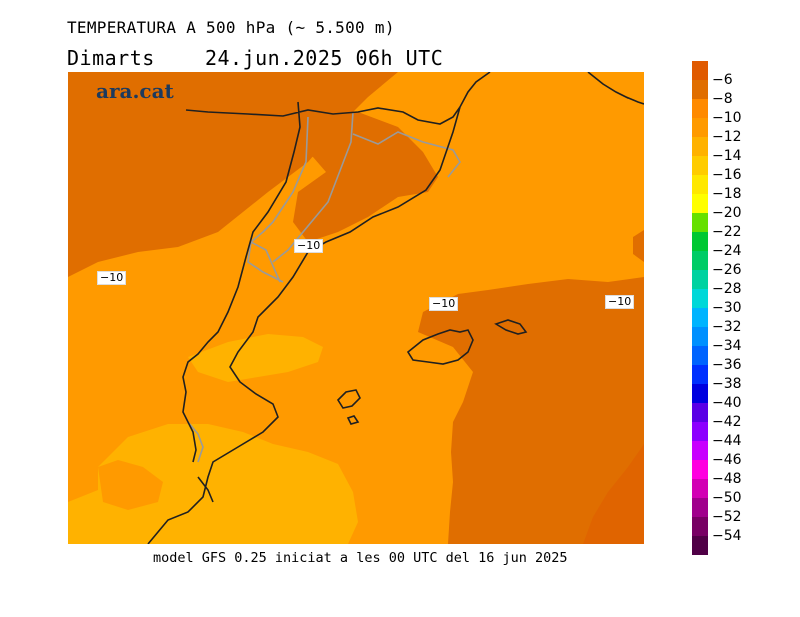  Describe the element at coordinates (727, 251) in the screenshot. I see `legend-tick-label: −24` at that location.